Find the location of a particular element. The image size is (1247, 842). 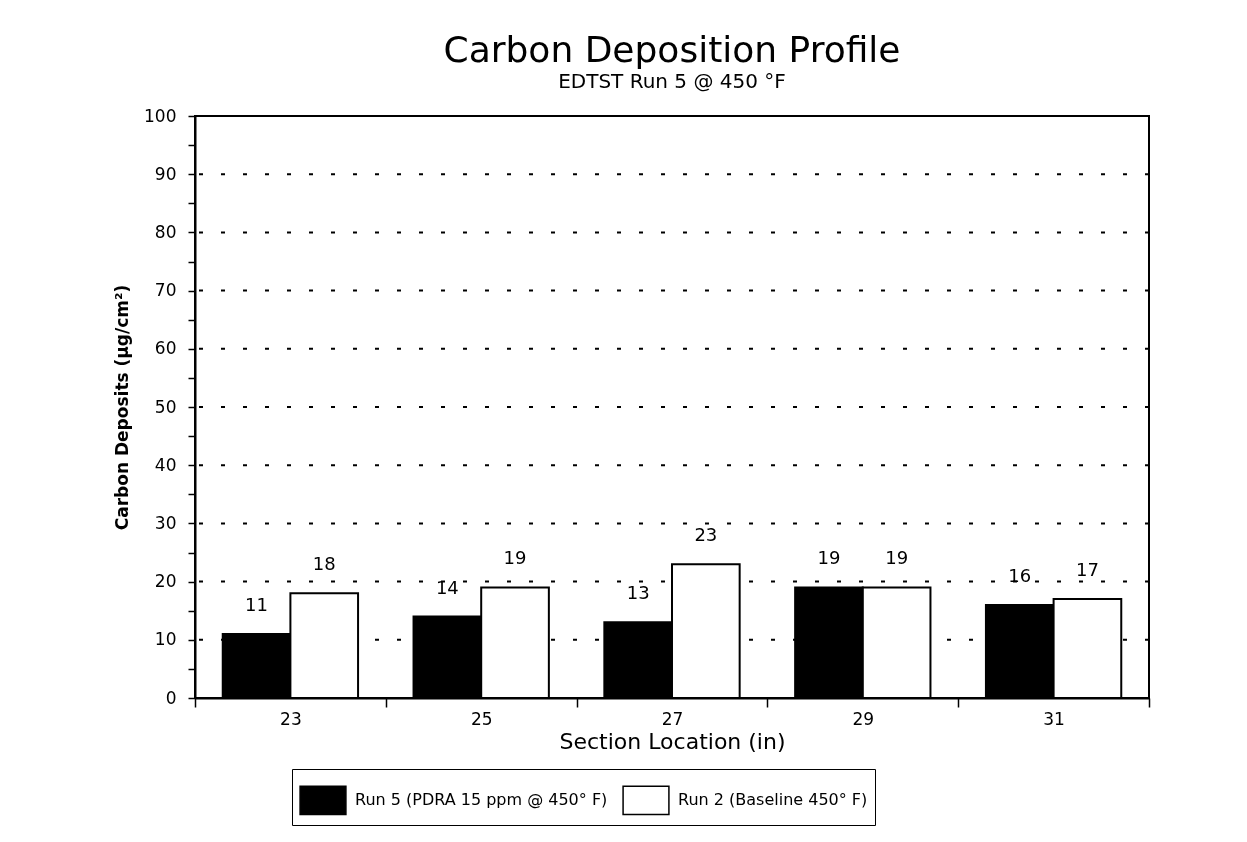

x-tick-label: 29 is located at coordinates (863, 718).